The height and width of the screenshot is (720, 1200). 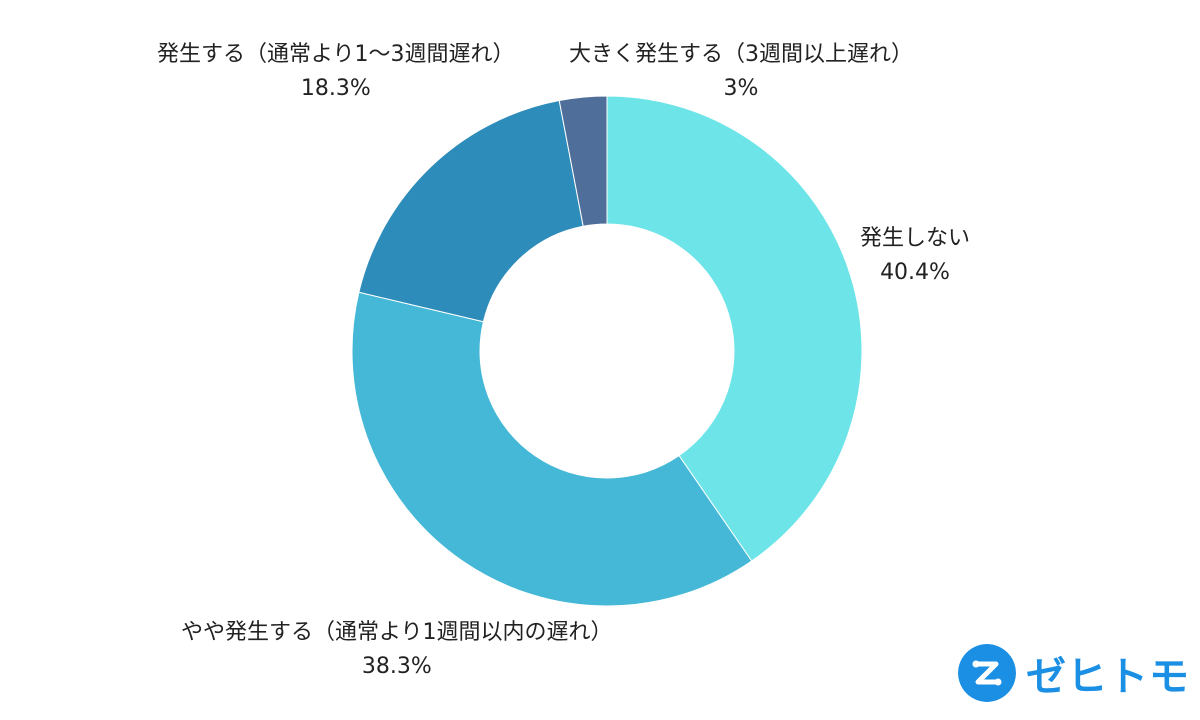 I want to click on label-no-delay-text: 発生しない, so click(x=915, y=239).